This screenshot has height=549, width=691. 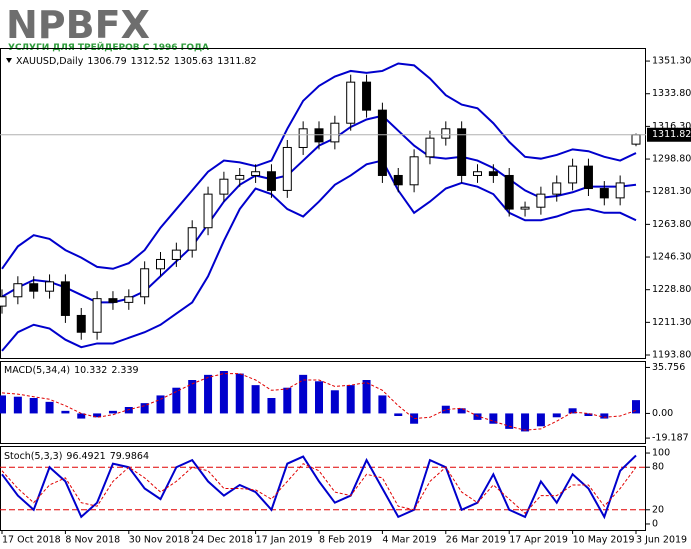 I want to click on macd-label: MACD(5,34,4) 10.332 2.339, so click(x=71, y=370).